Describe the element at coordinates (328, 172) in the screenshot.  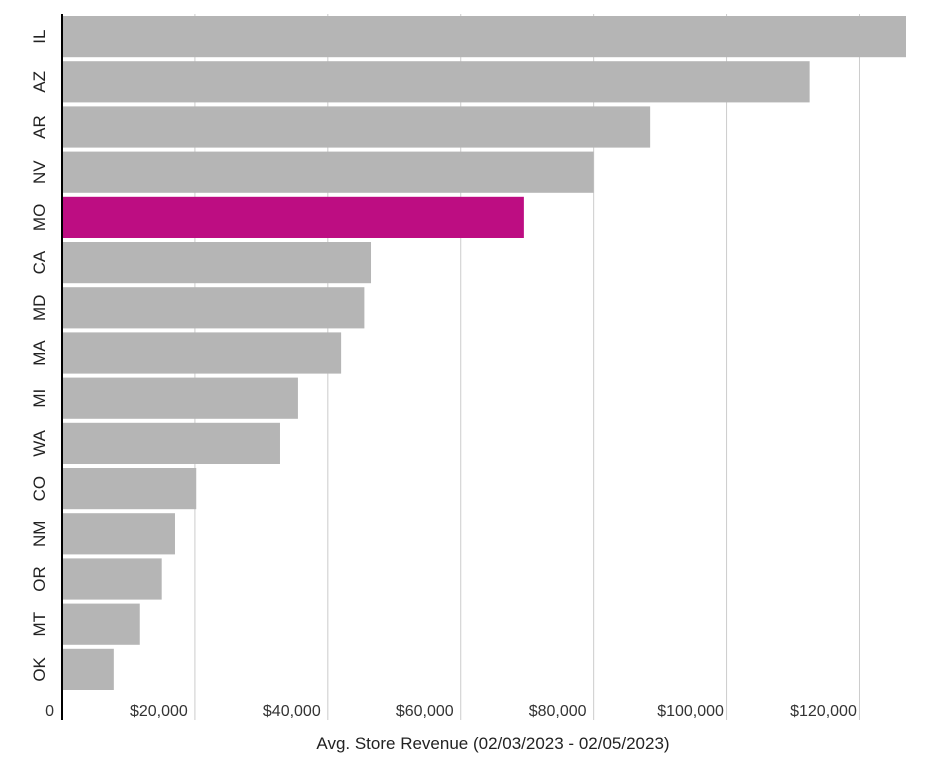
I see `bar-nv` at that location.